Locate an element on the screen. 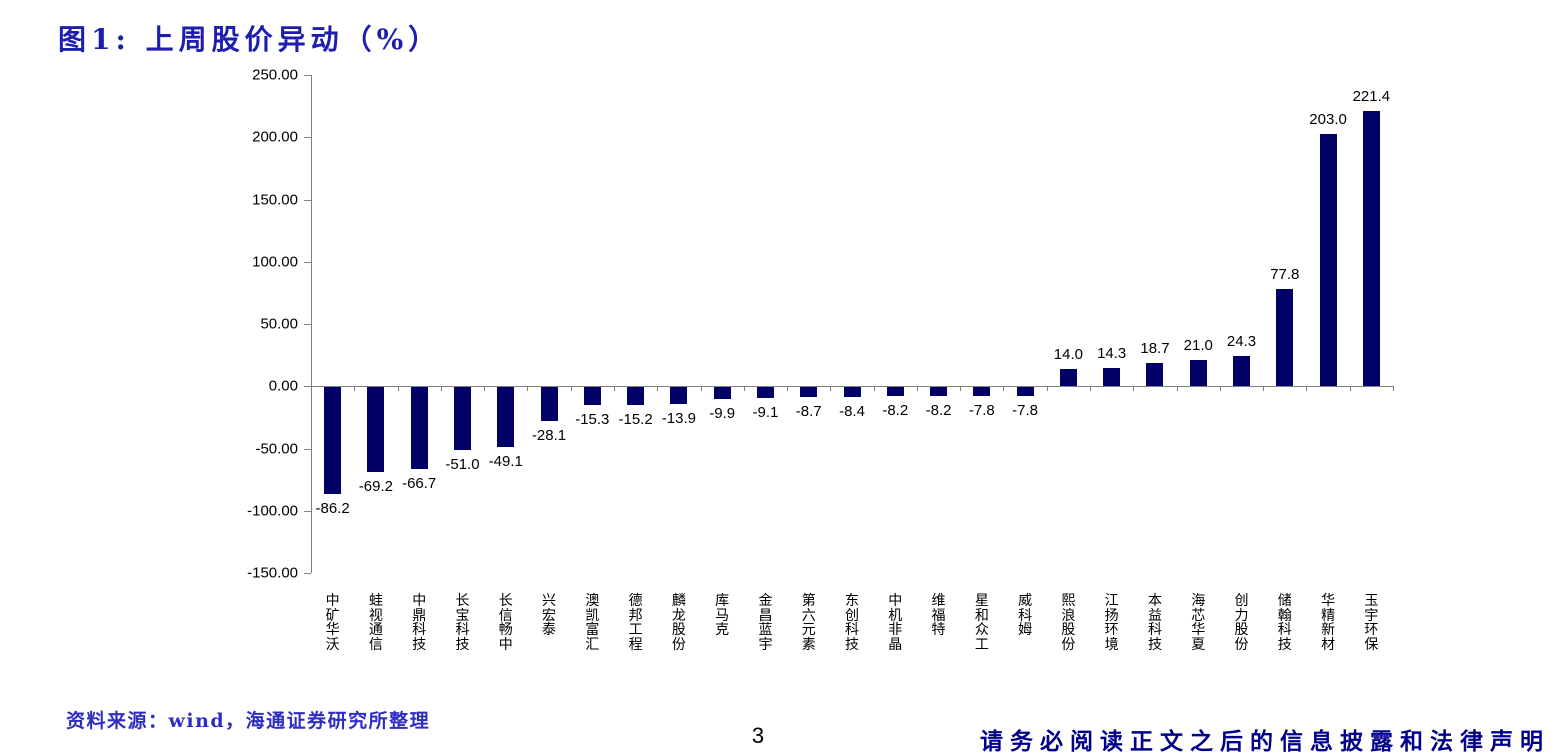 Image resolution: width=1560 pixels, height=756 pixels. category-label-char: 熙 is located at coordinates (1068, 601).